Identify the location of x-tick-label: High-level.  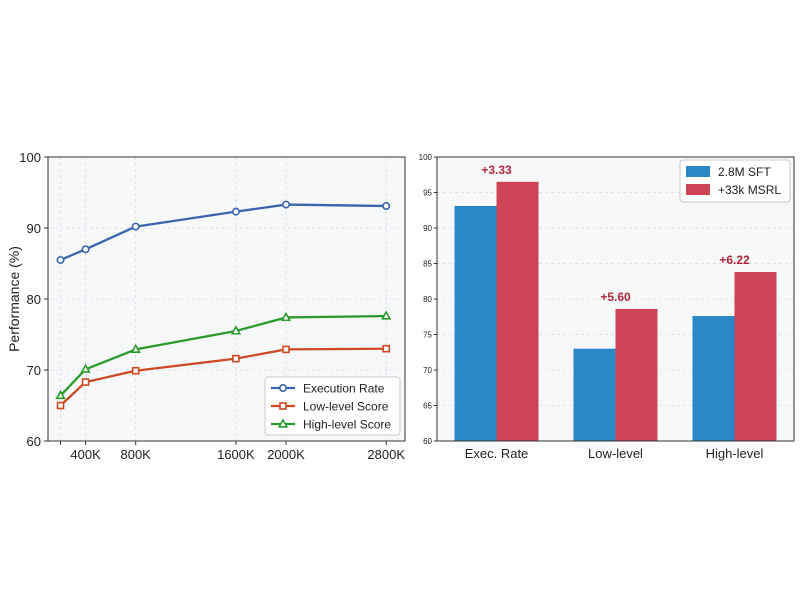
(735, 453).